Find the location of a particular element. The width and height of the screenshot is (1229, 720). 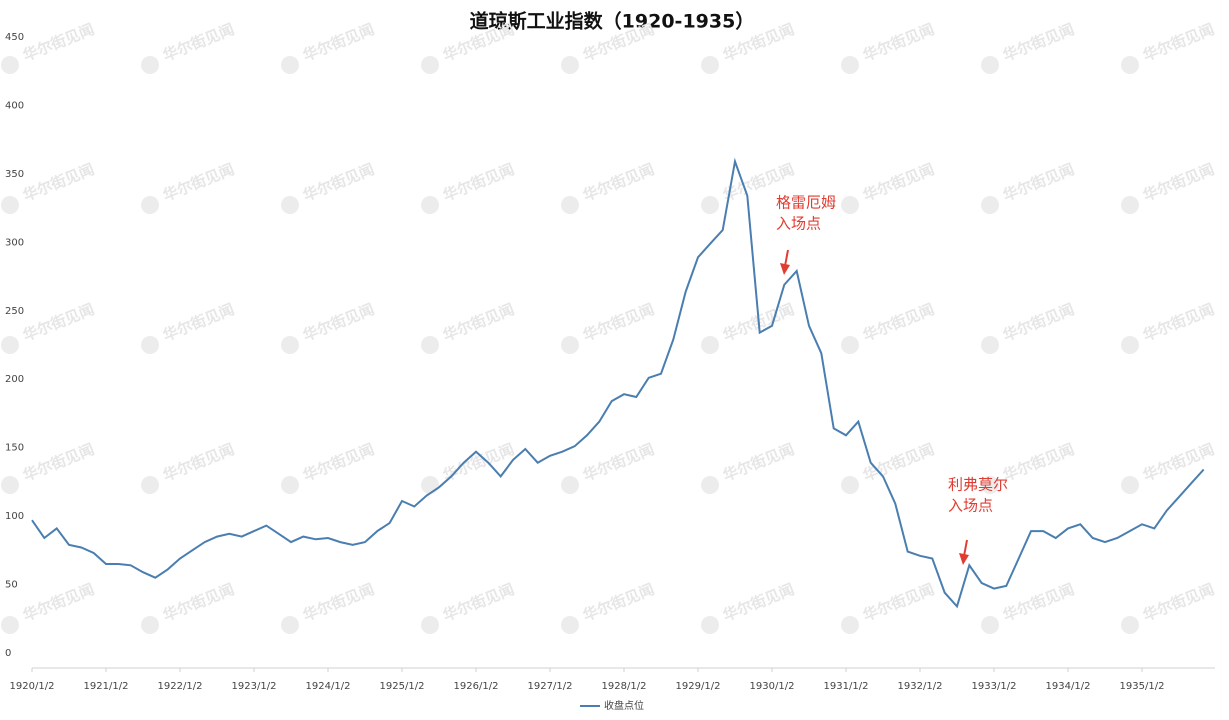

y-tick-label: 350 is located at coordinates (14, 174).